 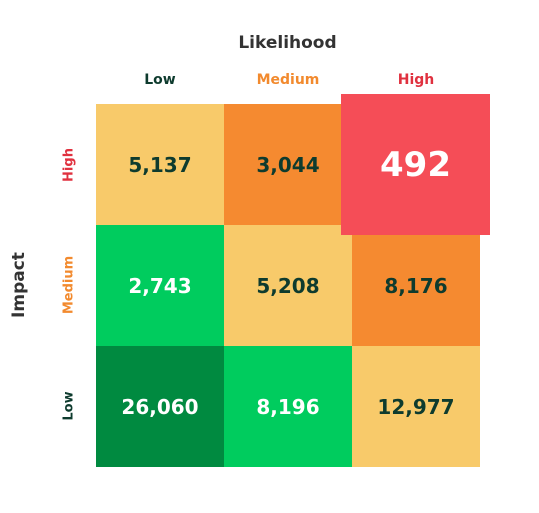 I want to click on cell-impact-medium-likelihood-high: 8,176, so click(x=416, y=285).